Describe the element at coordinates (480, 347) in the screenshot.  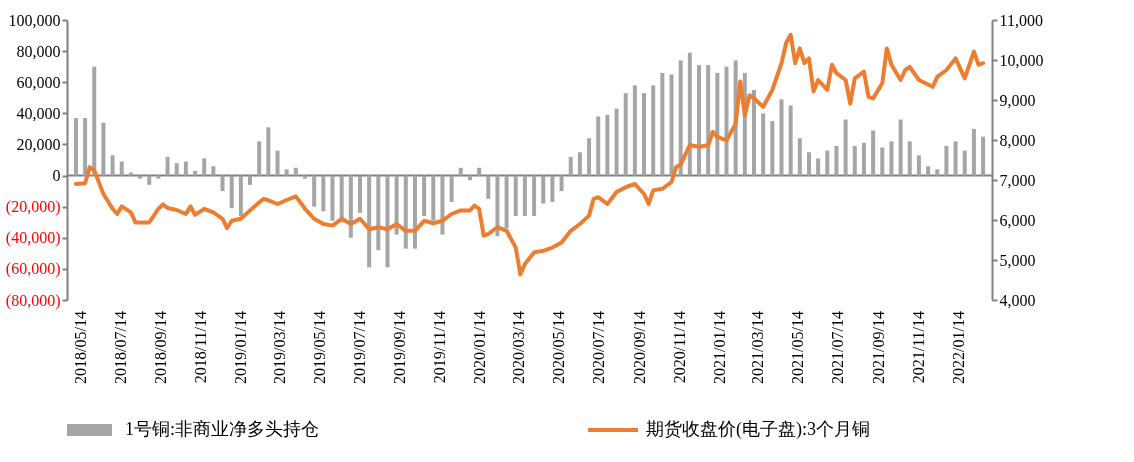
I see `x-tick-label: 2020/01/14` at that location.